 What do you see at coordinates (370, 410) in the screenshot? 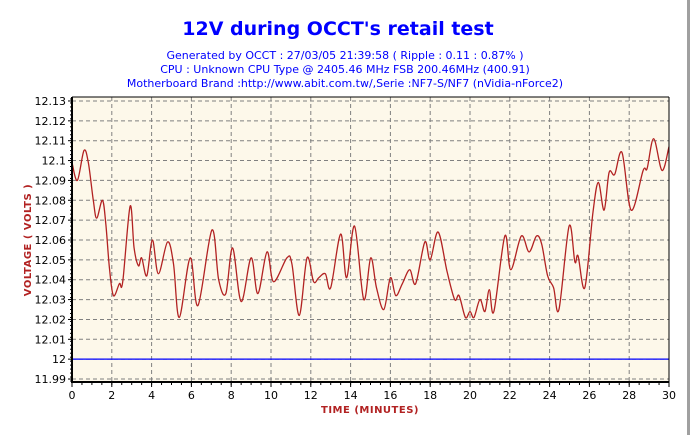
I see `x-axis-label: TIME (MINUTES)` at bounding box center [370, 410].